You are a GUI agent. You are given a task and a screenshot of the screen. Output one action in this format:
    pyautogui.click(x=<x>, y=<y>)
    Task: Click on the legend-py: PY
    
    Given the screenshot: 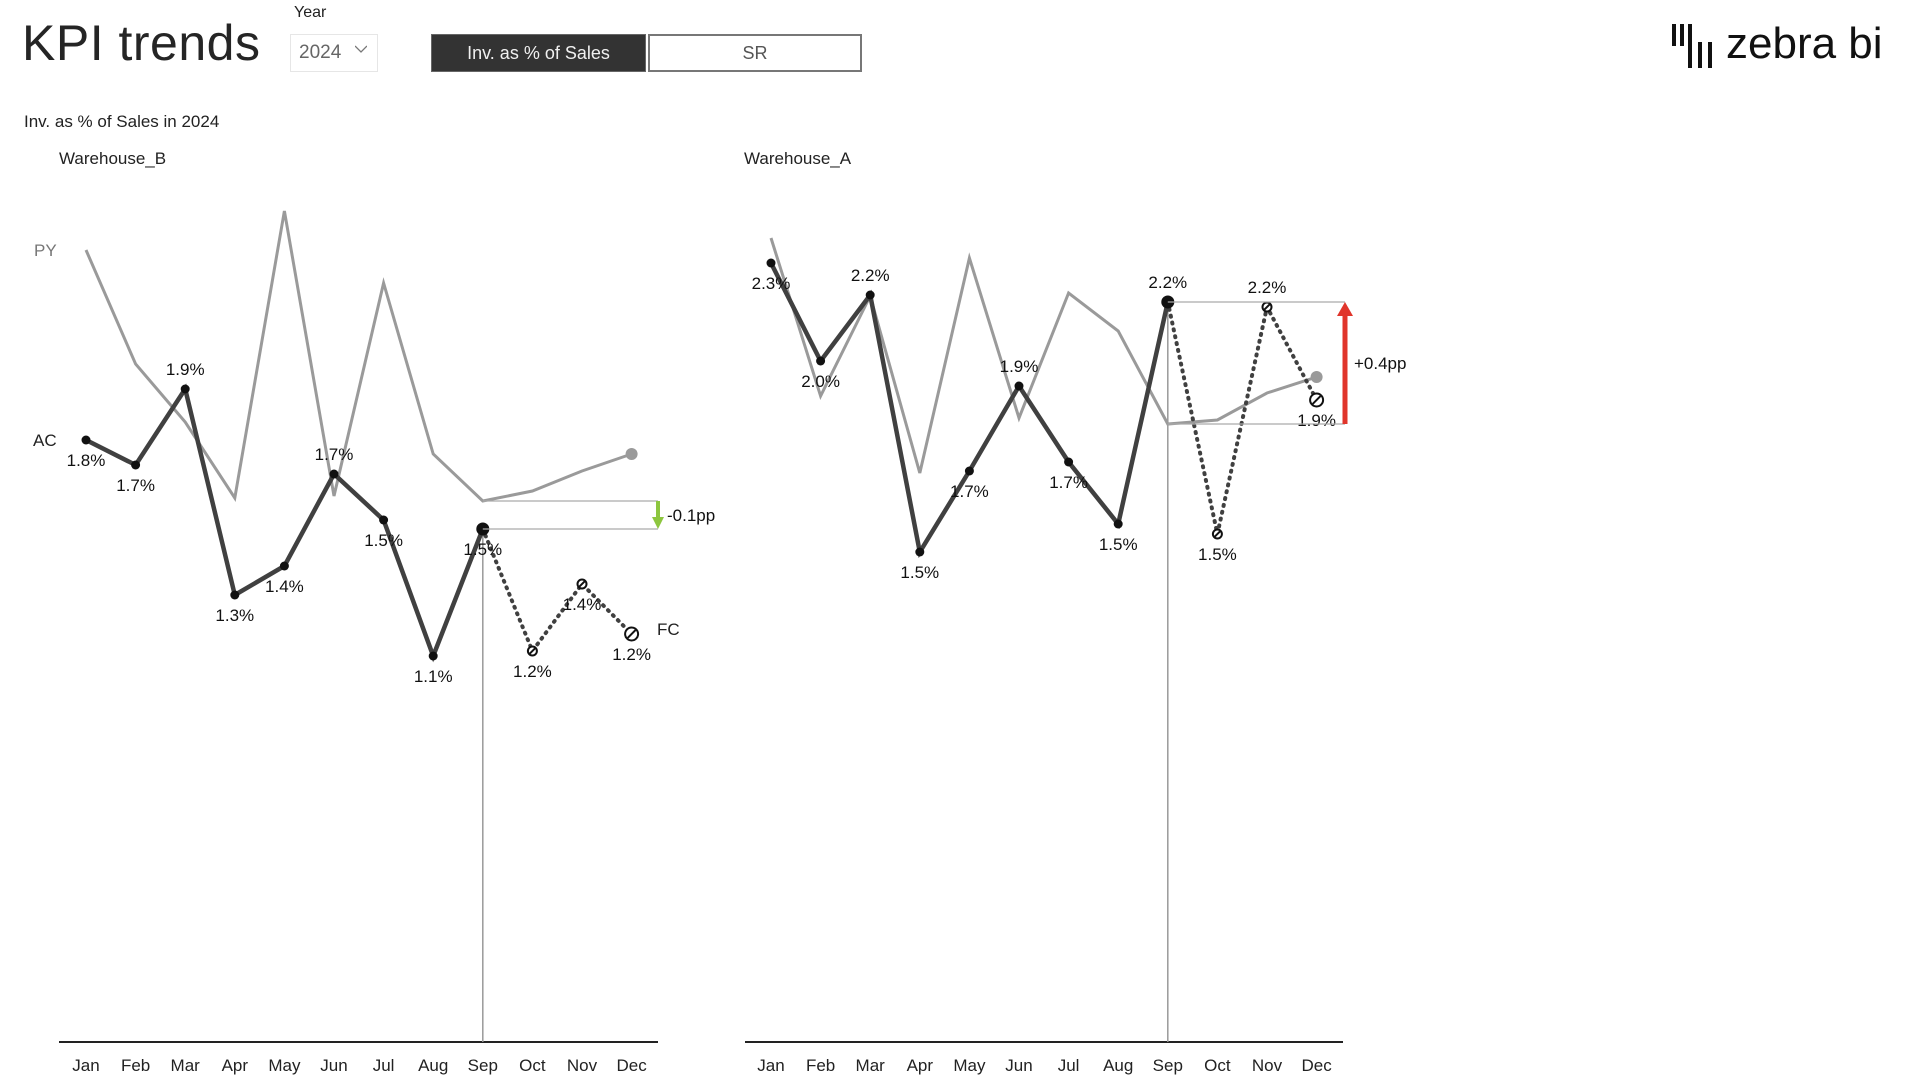 What is the action you would take?
    pyautogui.click(x=45, y=250)
    